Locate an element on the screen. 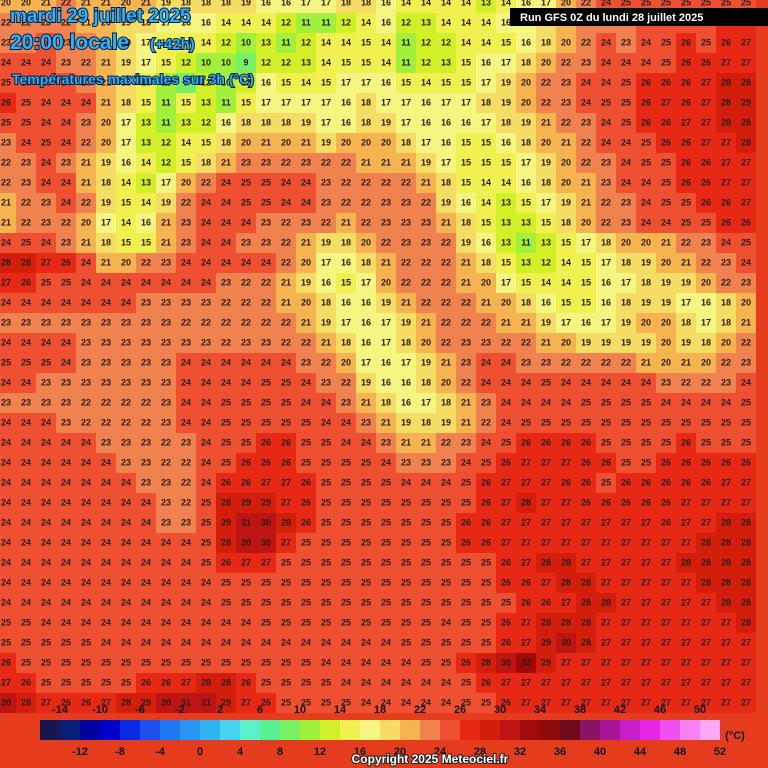 Image resolution: width=768 pixels, height=768 pixels. colorbar-tick: 0 is located at coordinates (200, 752).